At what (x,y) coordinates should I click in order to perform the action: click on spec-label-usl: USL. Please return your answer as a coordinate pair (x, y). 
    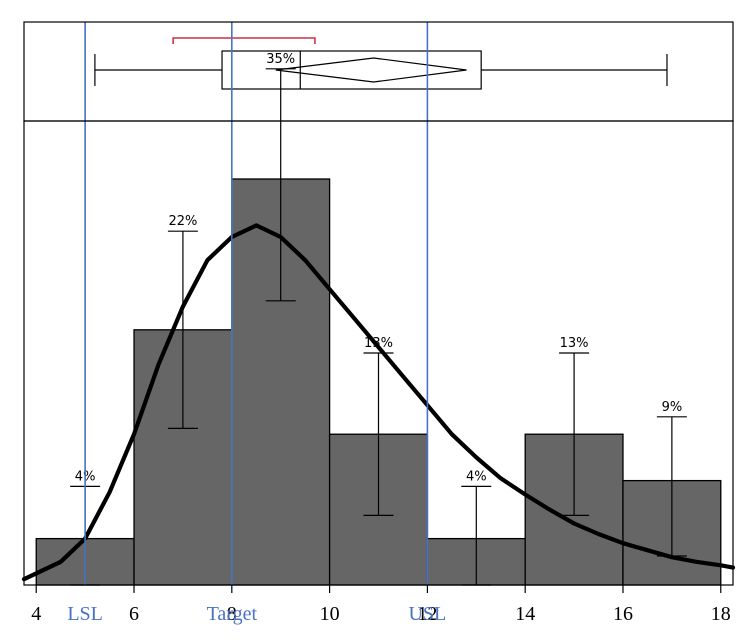
    Looking at the image, I should click on (427, 614).